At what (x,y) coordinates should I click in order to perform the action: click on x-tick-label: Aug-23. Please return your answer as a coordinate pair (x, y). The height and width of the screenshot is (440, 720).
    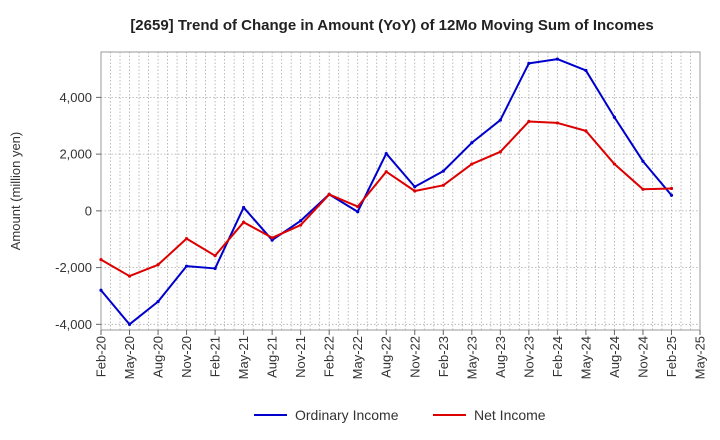
    Looking at the image, I should click on (500, 357).